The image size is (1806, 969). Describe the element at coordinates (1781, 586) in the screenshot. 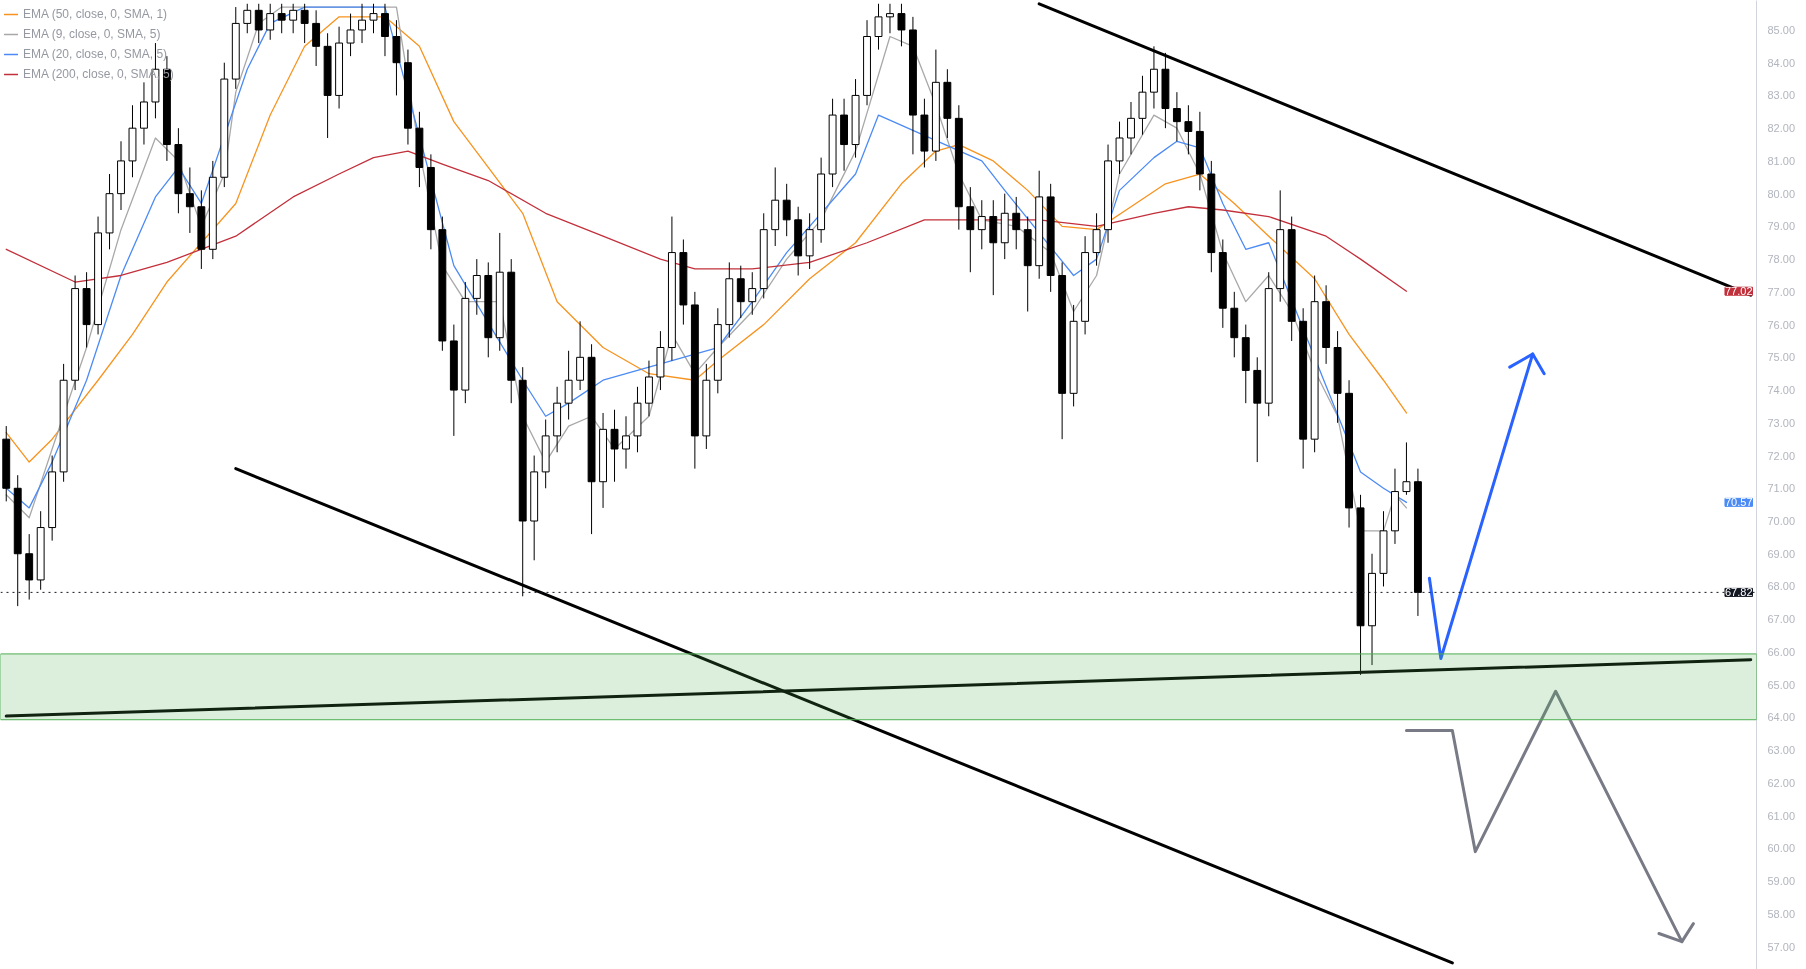

I see `y-tick-label: 68.00` at that location.